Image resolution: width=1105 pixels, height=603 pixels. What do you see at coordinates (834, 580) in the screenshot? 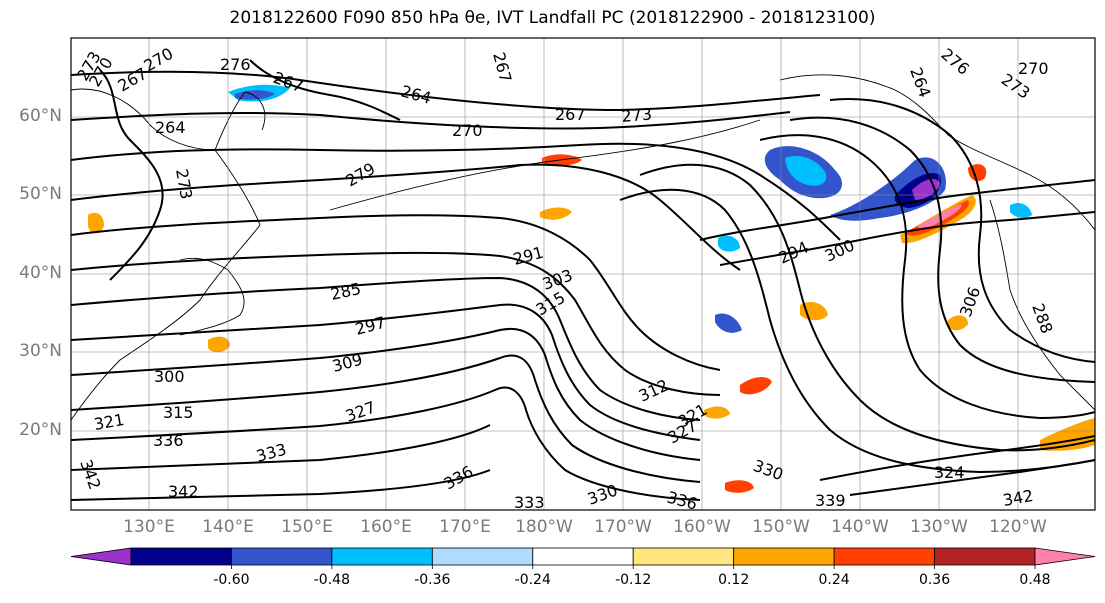
I see `colorbar-tick-label: 0.24` at bounding box center [834, 580].